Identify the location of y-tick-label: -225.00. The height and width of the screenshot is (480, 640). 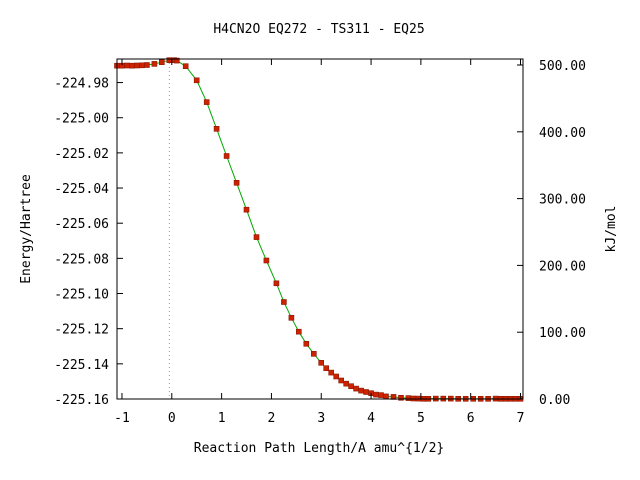
(81, 119).